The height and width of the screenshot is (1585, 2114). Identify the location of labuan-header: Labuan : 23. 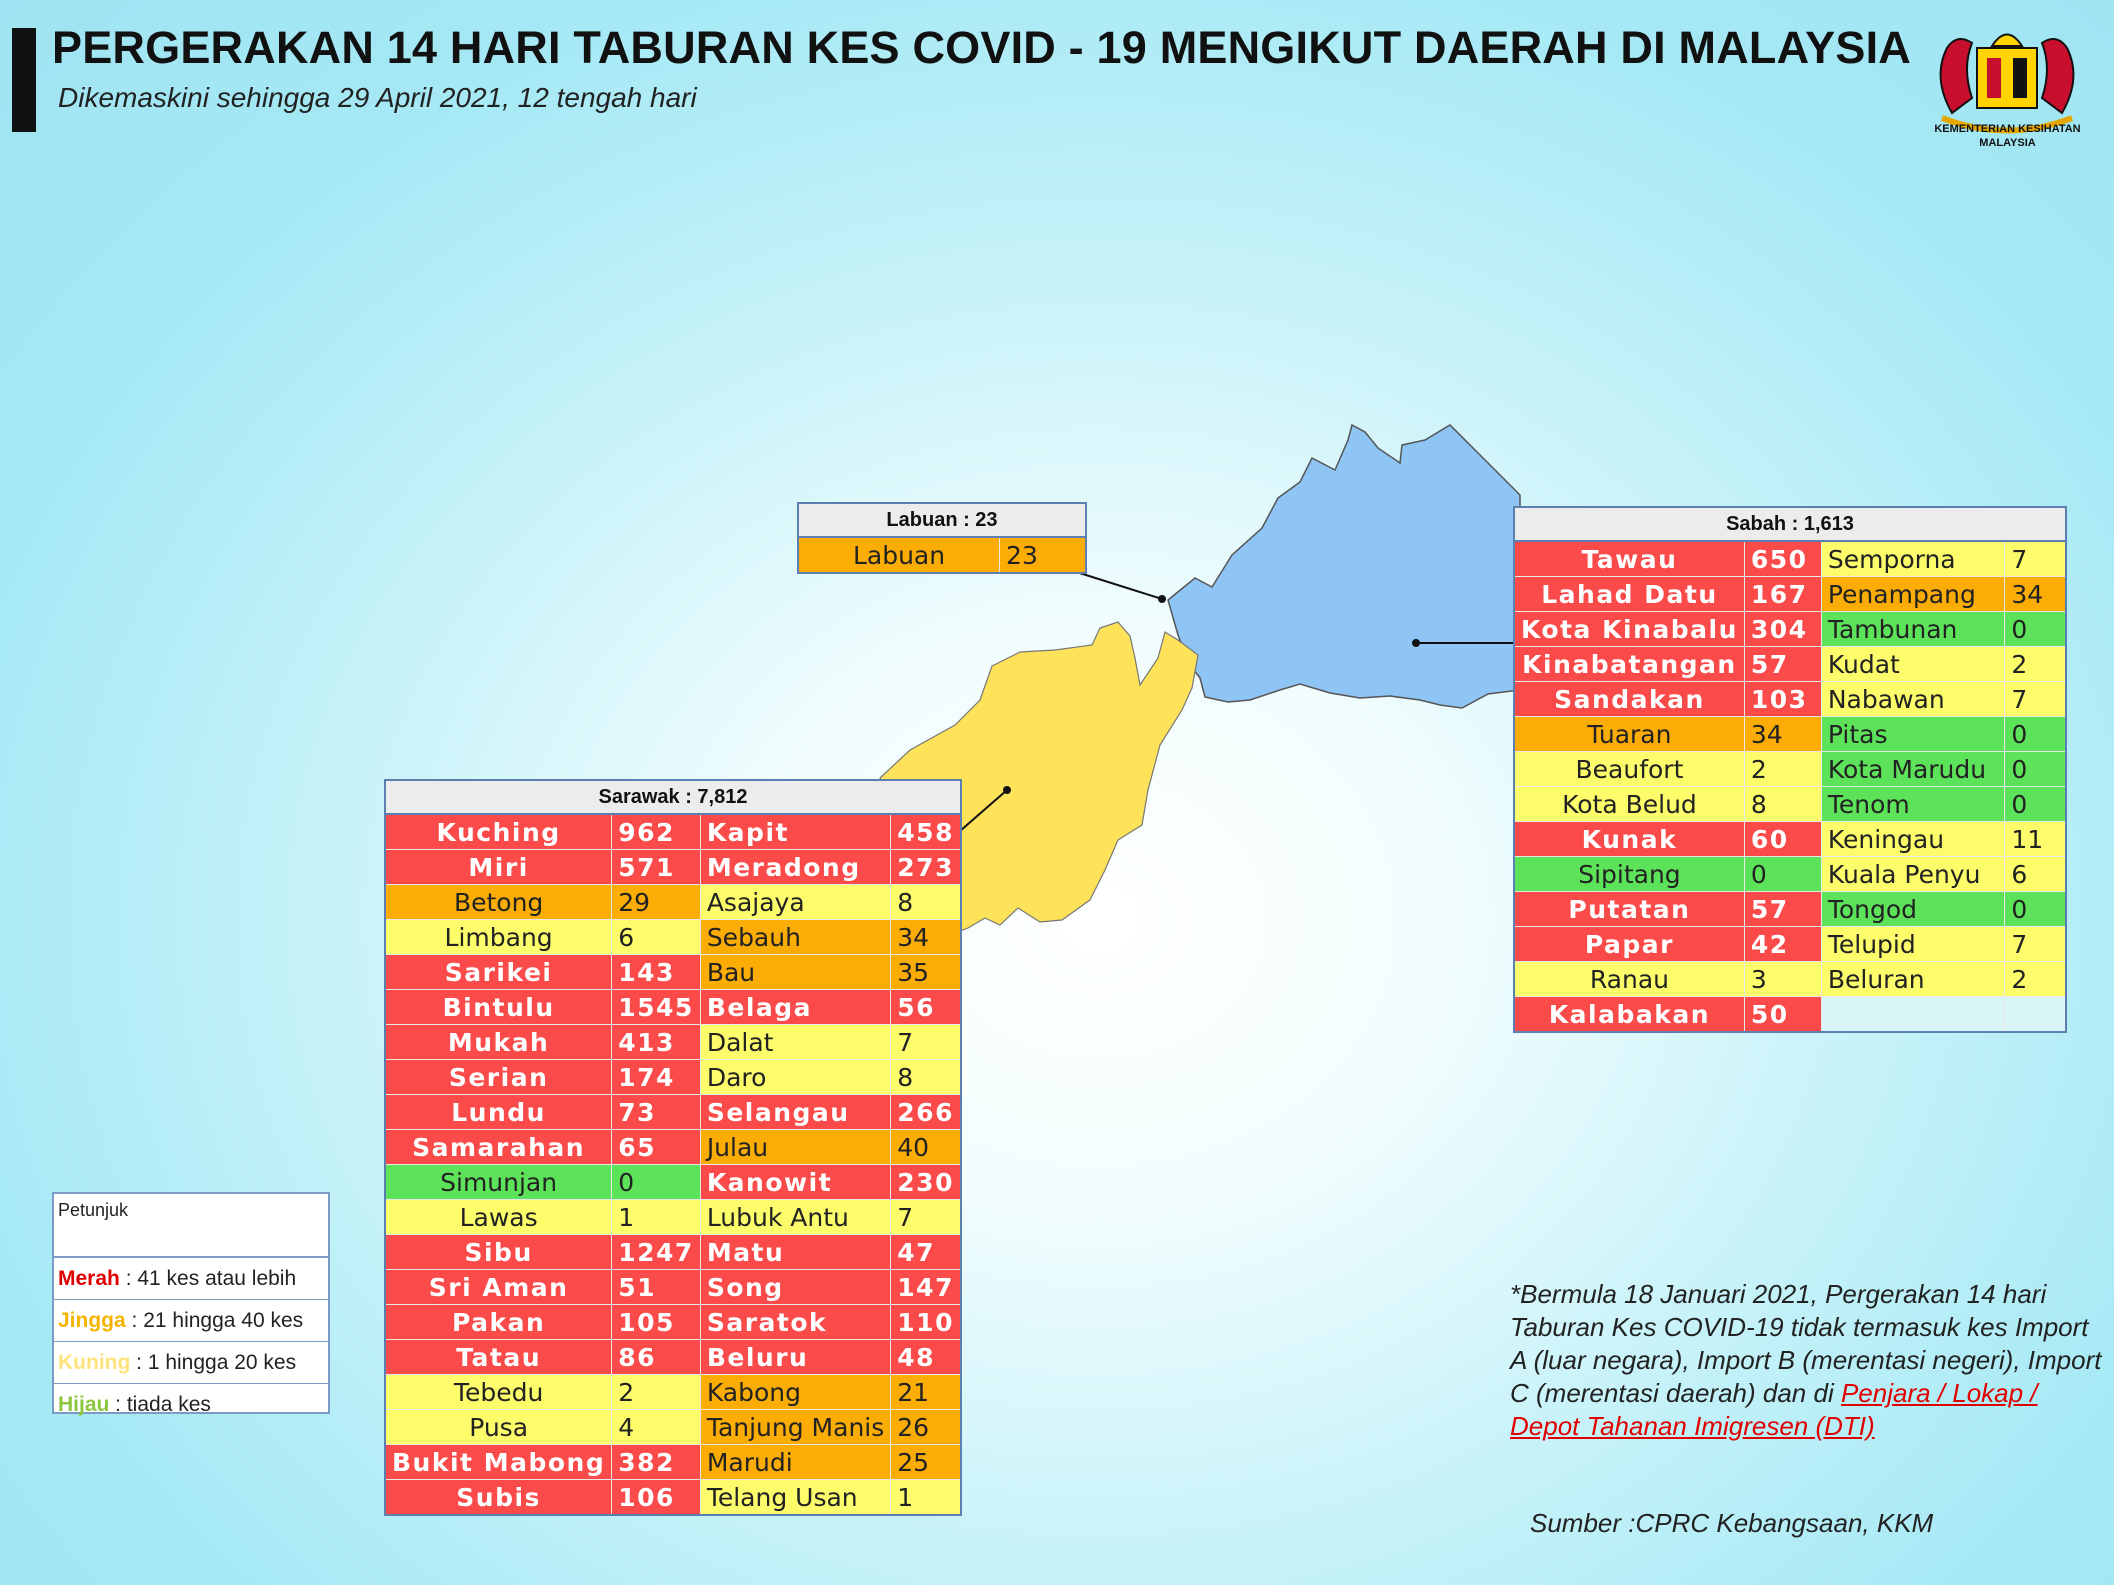
(942, 520).